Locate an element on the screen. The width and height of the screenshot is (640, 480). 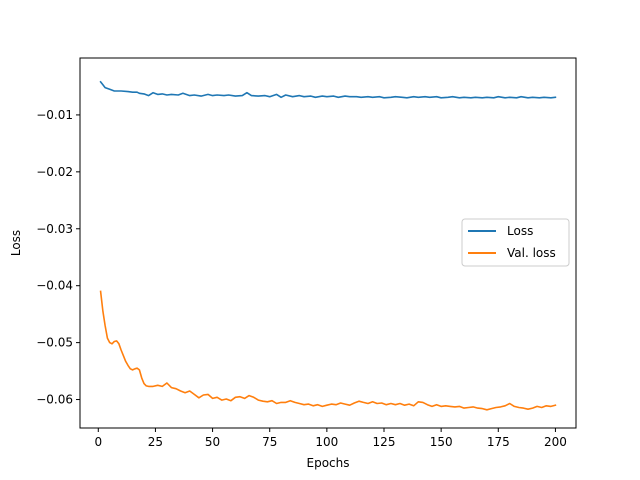
y-tick-label: −0.02 is located at coordinates (54, 172).